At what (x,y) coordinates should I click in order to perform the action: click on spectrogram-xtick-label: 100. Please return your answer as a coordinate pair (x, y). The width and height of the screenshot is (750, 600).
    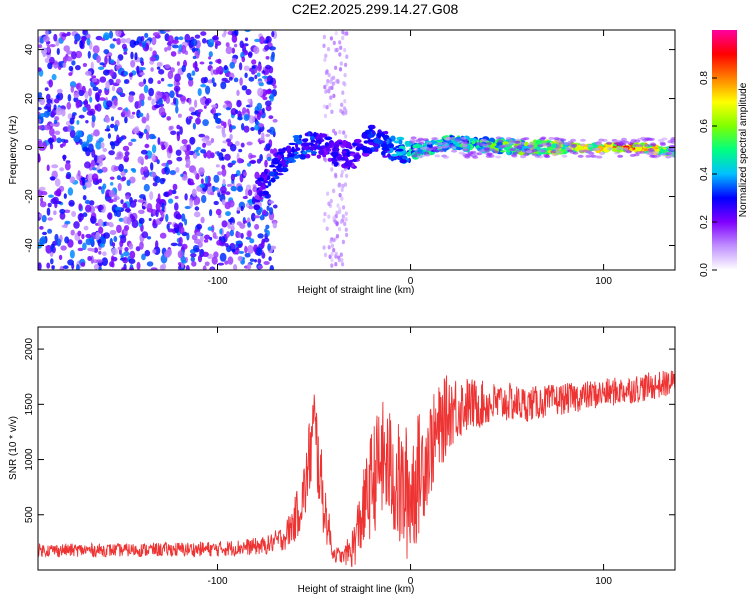
    Looking at the image, I should click on (603, 281).